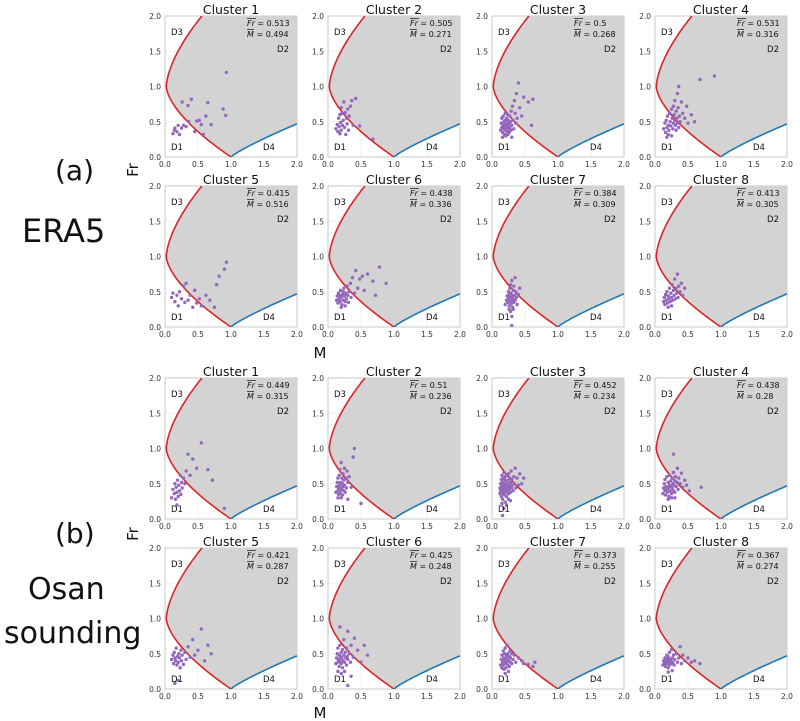 The image size is (800, 721). I want to click on m-mean-value: = 0.268, so click(598, 34).